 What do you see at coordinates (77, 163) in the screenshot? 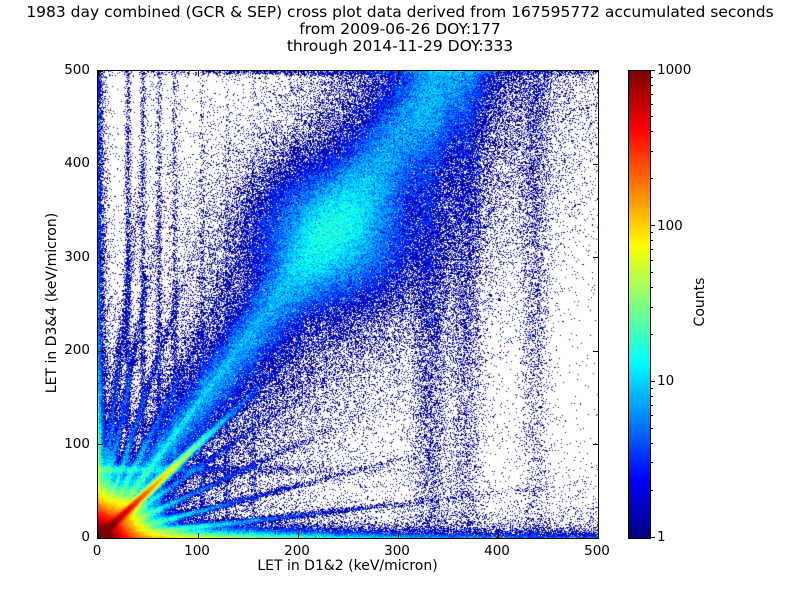
I see `y-tick-label: 400` at bounding box center [77, 163].